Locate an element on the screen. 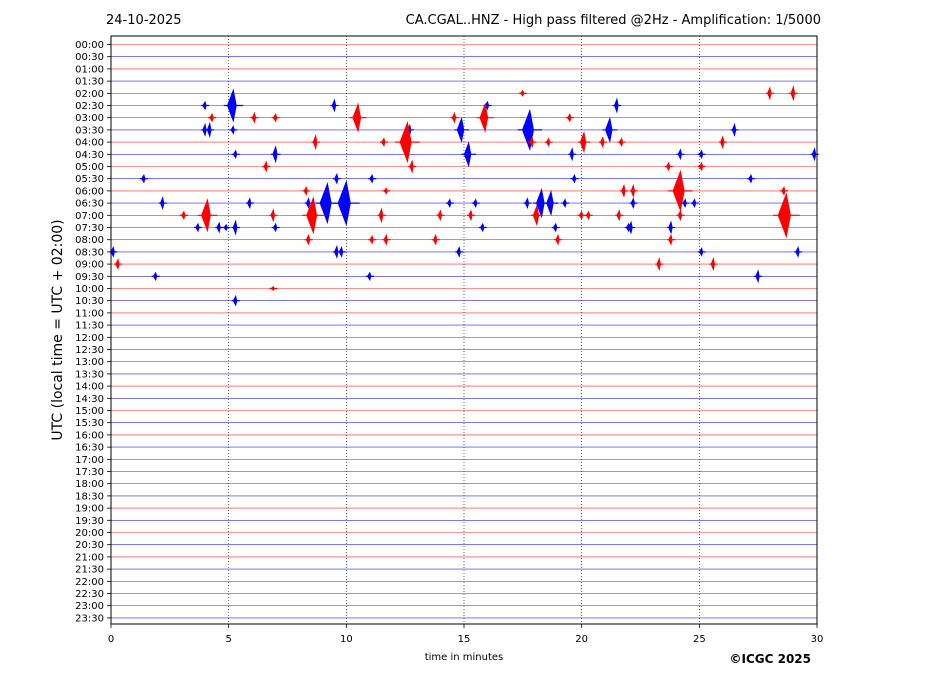 This screenshot has height=696, width=927. y-tick-label: 16:30 is located at coordinates (89, 448).